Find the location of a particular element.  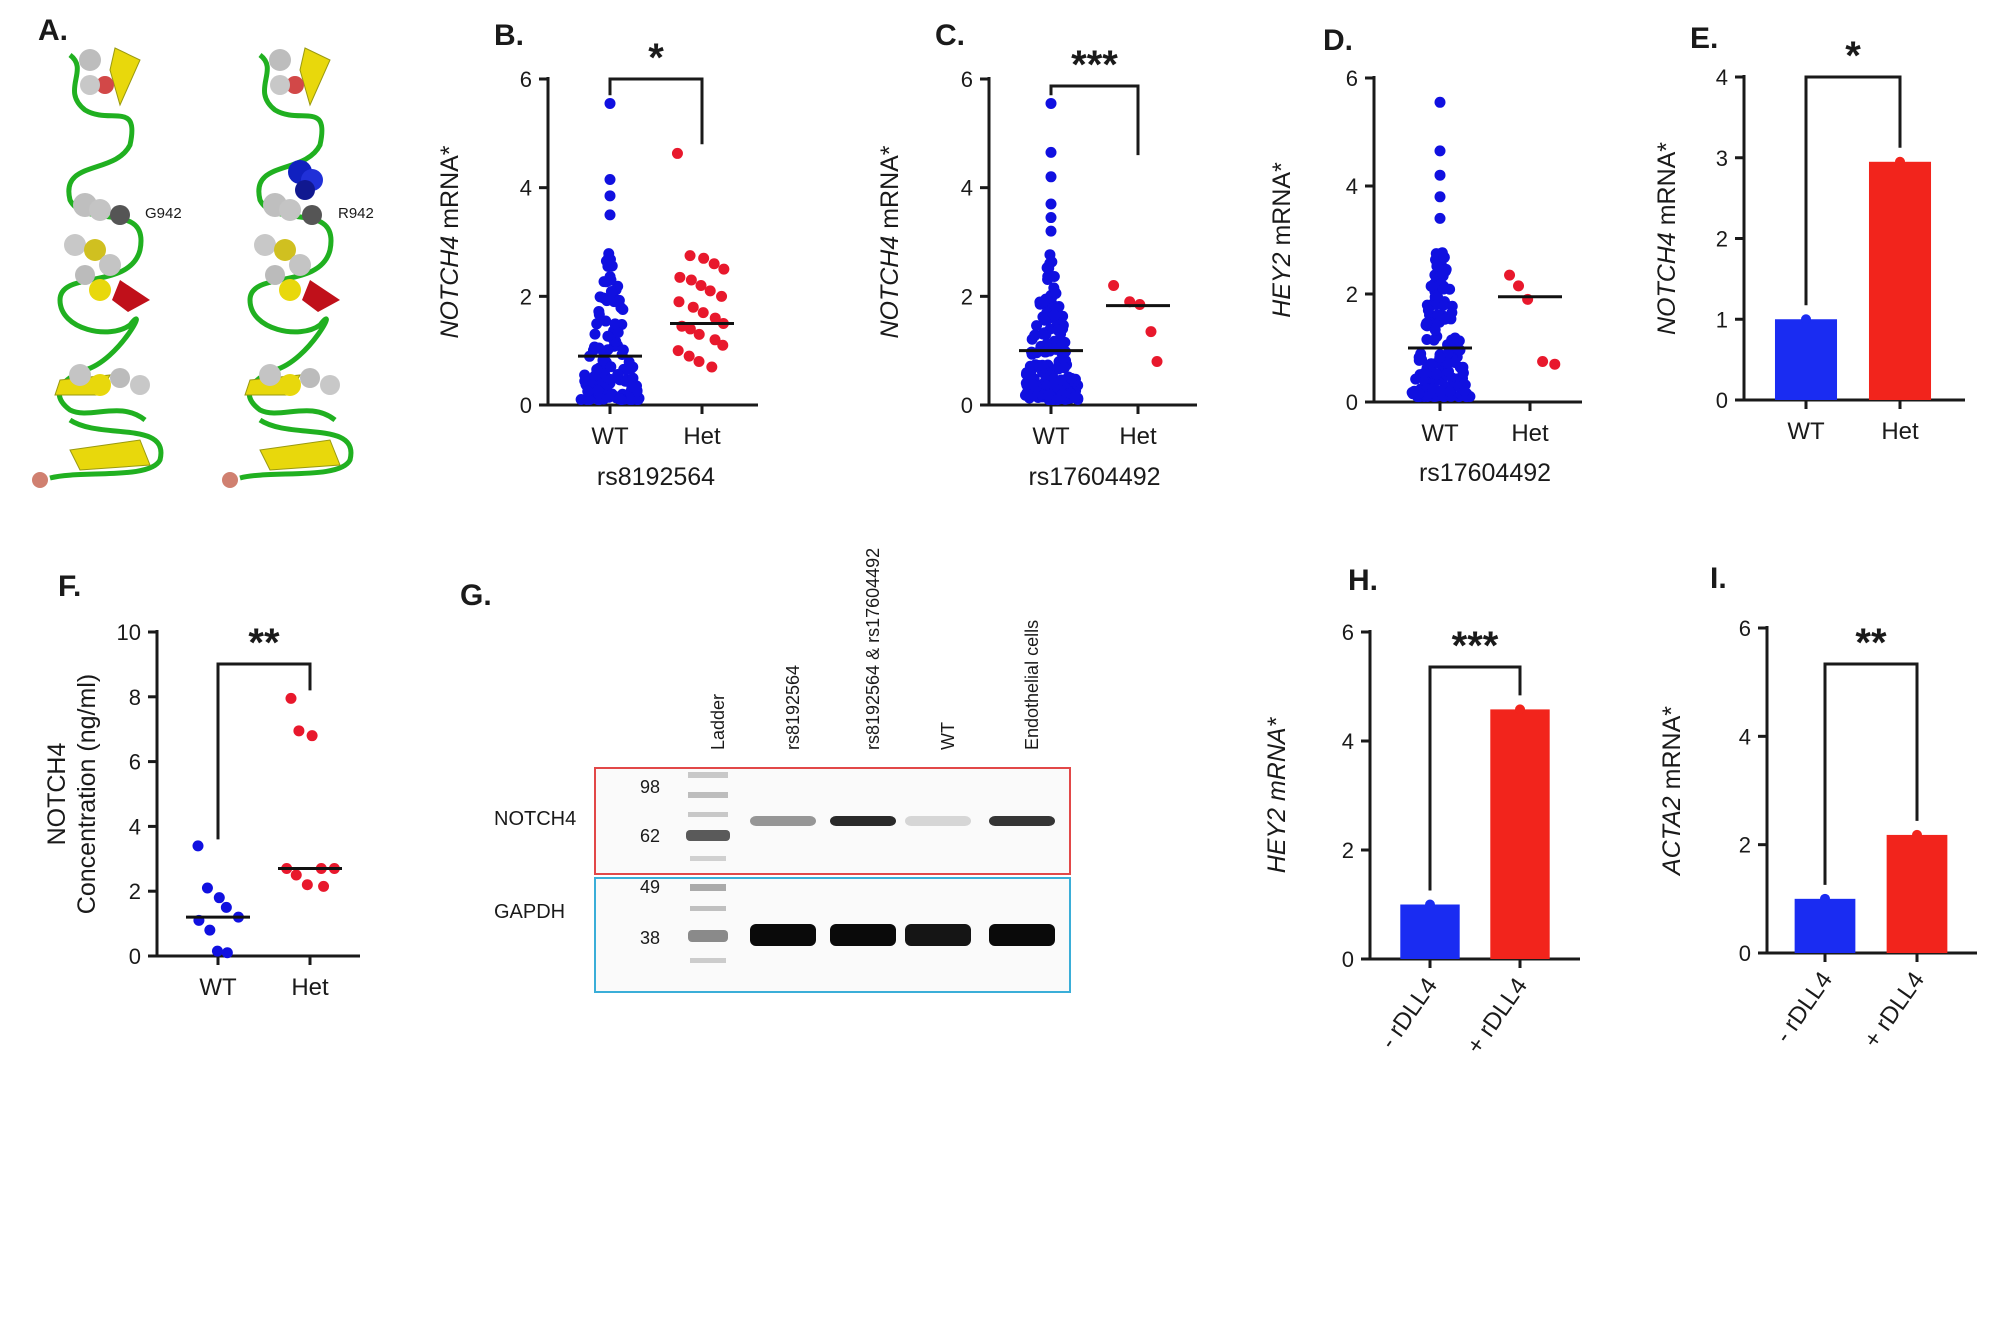

chart-panel-i: I. 0 2 4 6 - rDLL4 + rDLL4 ACTA2 mRNA* ** is located at coordinates (1817, 807).